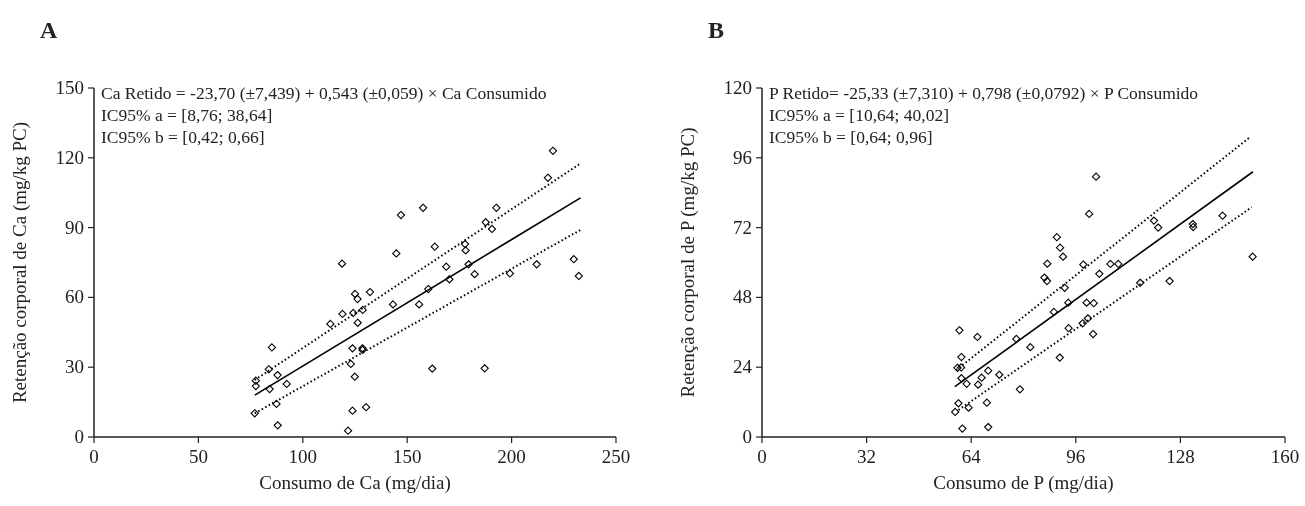 The image size is (1305, 506). Describe the element at coordinates (198, 456) in the screenshot. I see `x-tick-label: 50` at that location.